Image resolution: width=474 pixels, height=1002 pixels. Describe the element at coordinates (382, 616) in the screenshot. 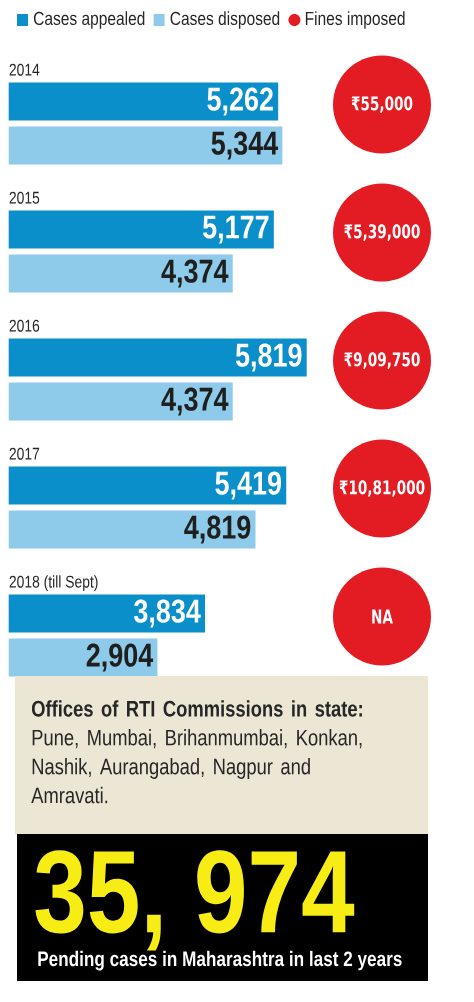

I see `data-label: NA` at that location.